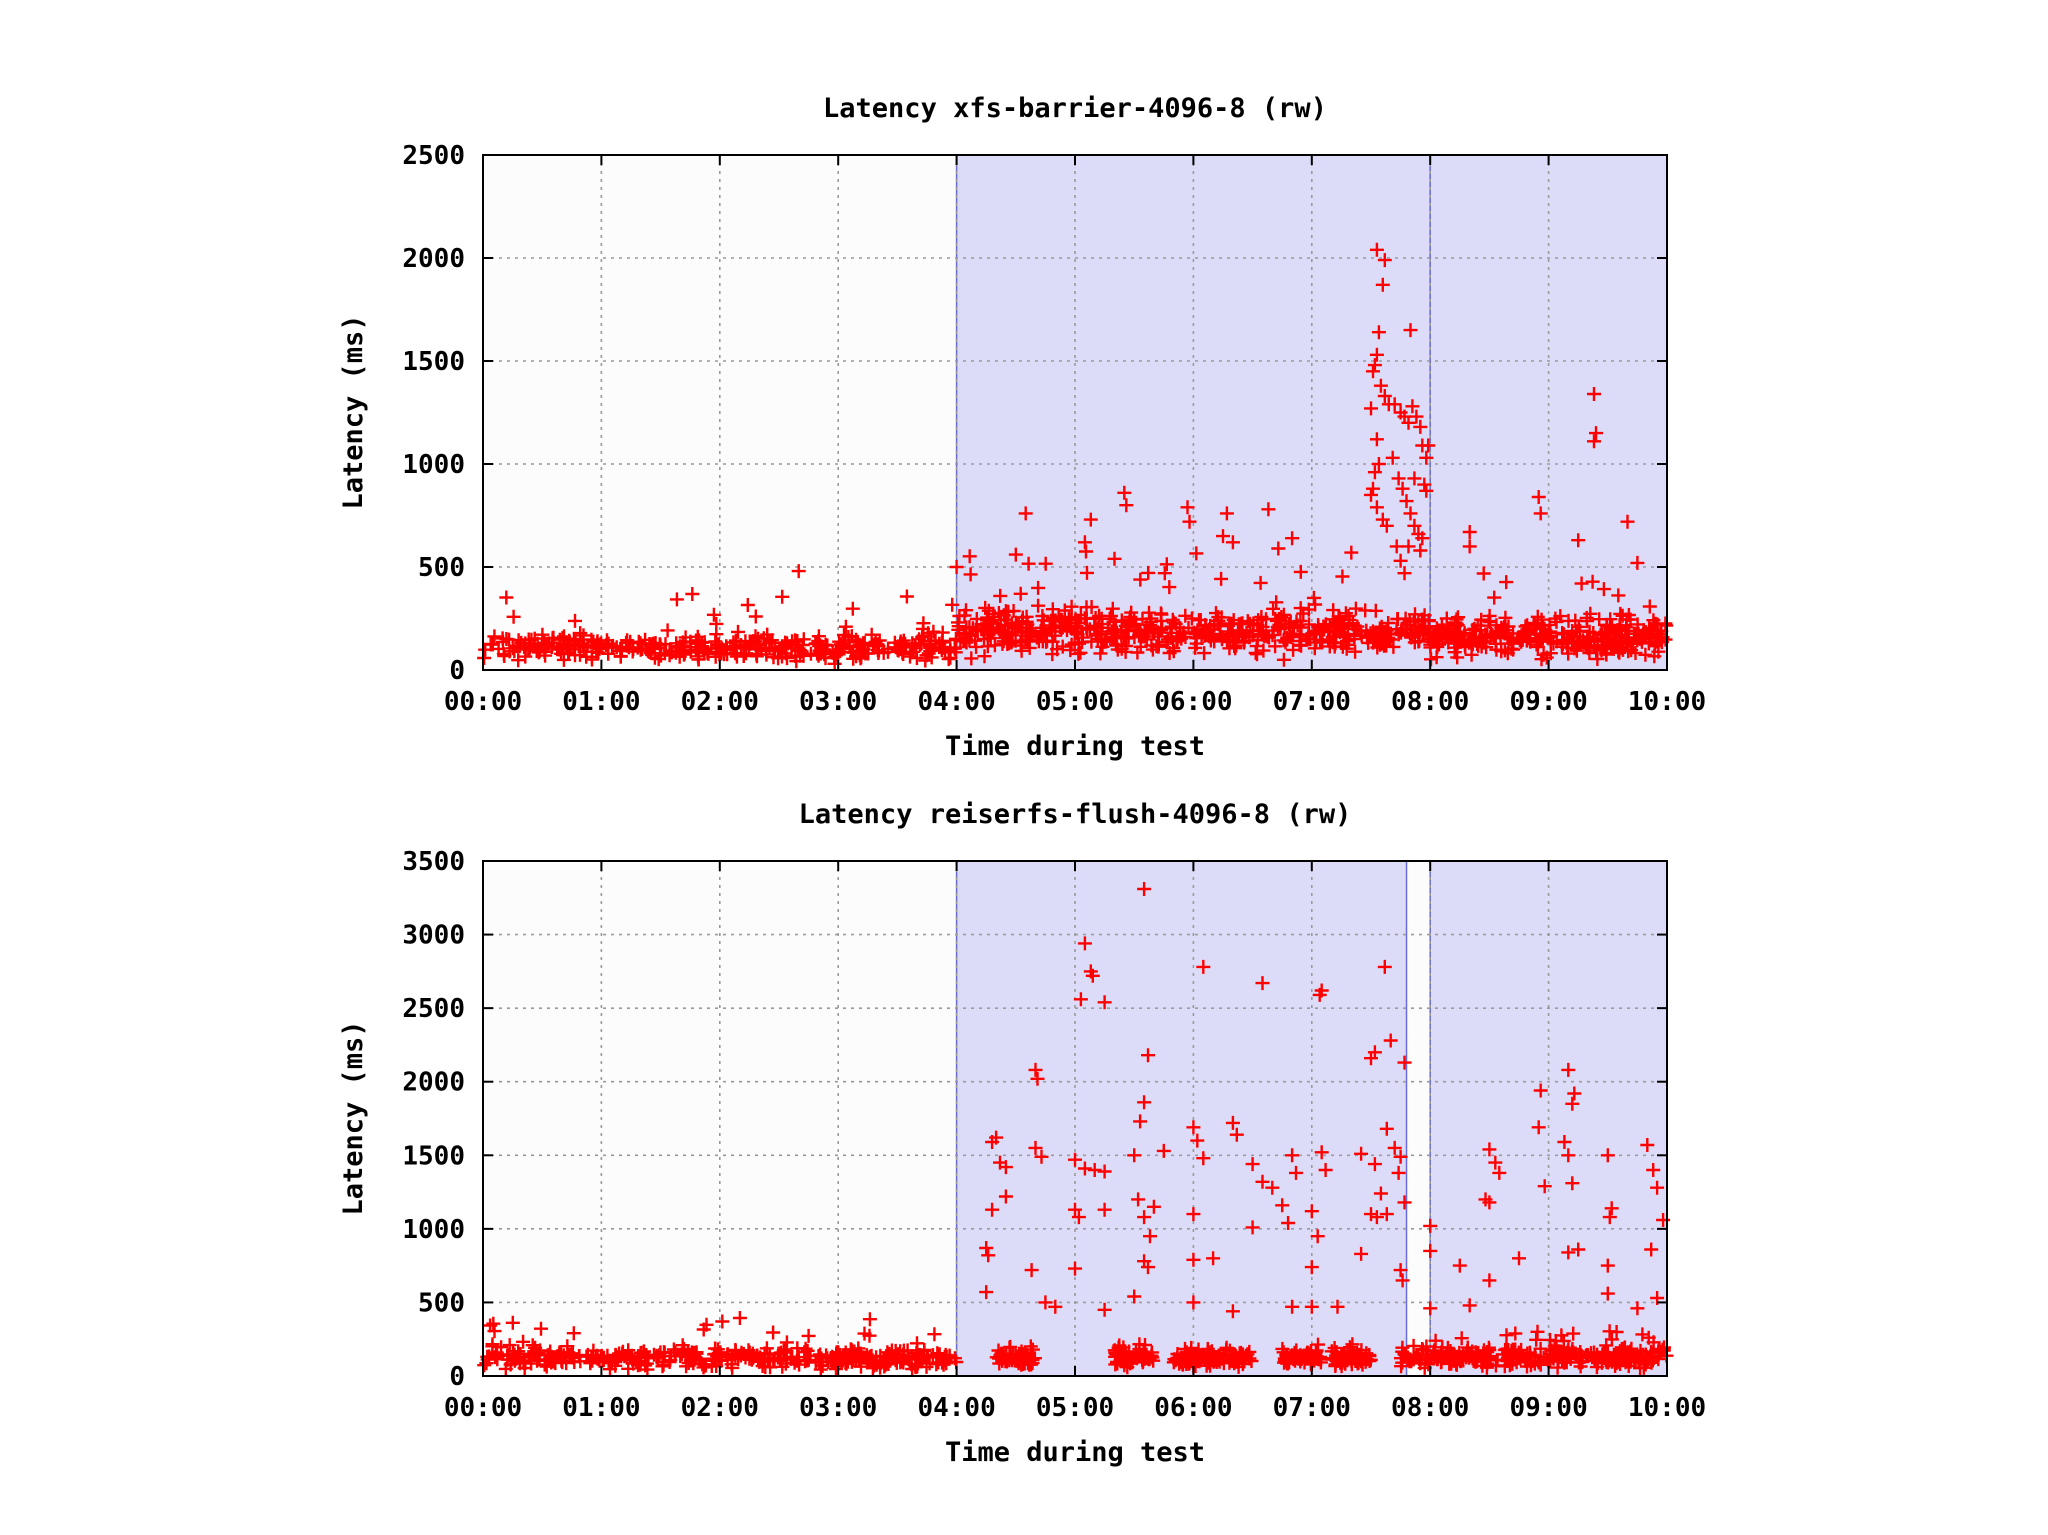 The width and height of the screenshot is (2048, 1535). Describe the element at coordinates (720, 702) in the screenshot. I see `x-tick-label: 02:00` at that location.